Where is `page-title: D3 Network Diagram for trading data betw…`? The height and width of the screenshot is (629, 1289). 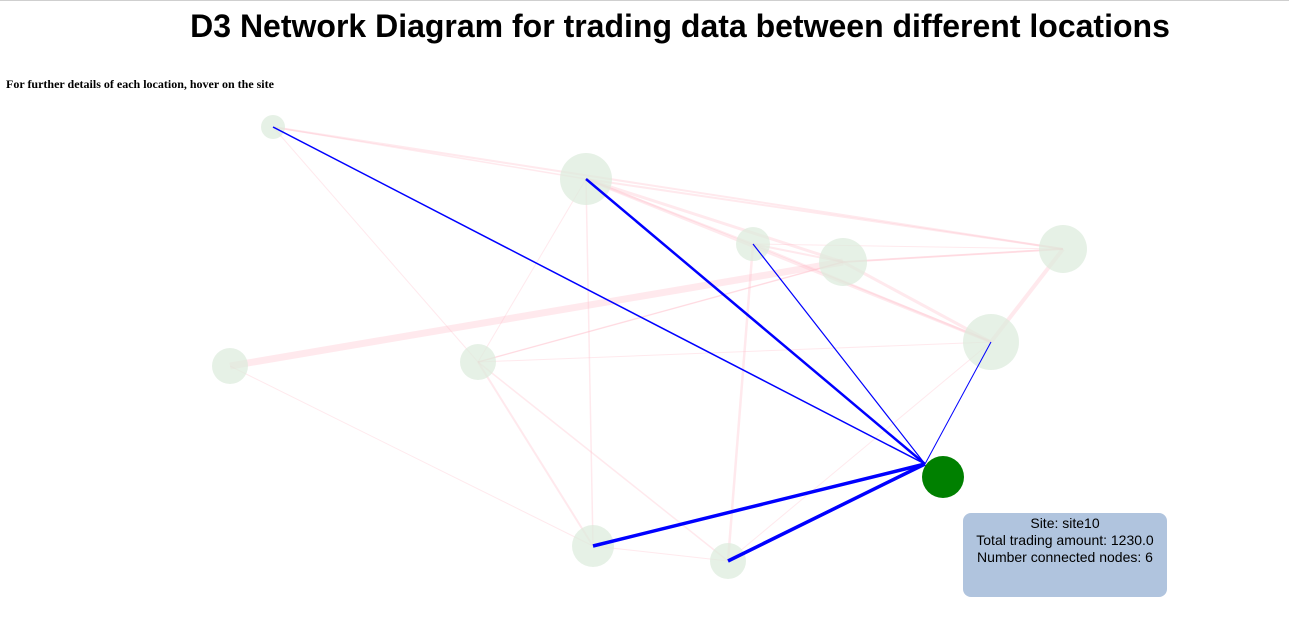 page-title: D3 Network Diagram for trading data betw… is located at coordinates (680, 26).